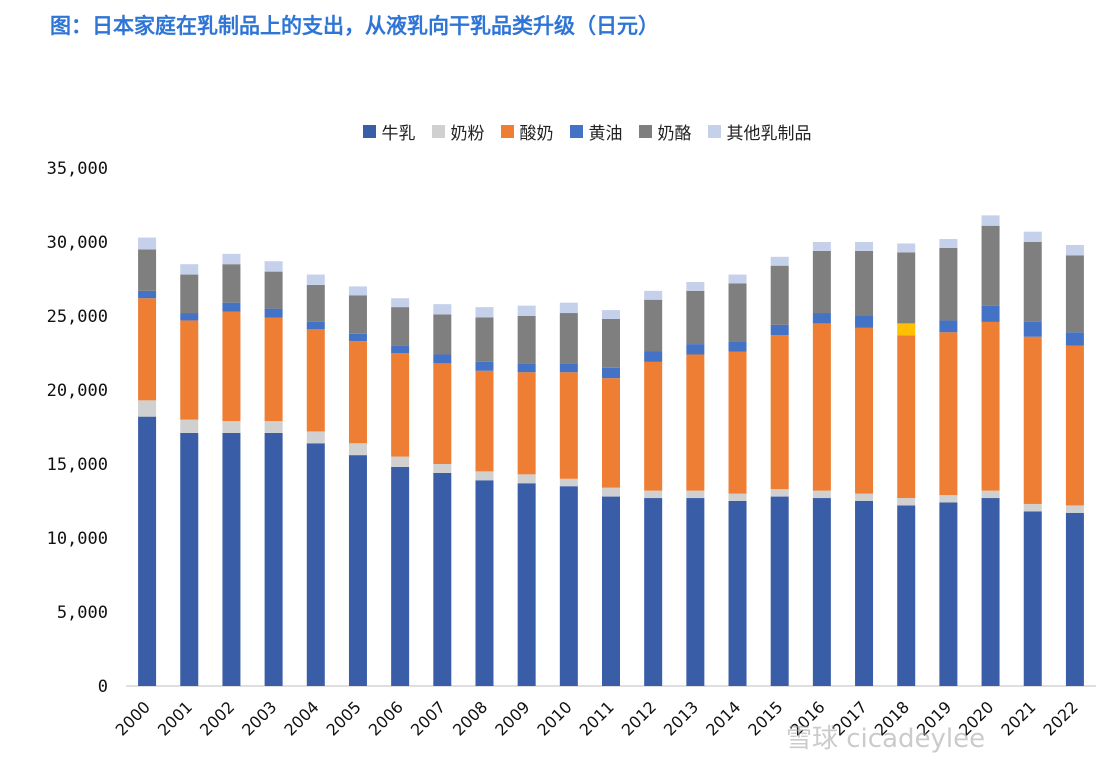 The height and width of the screenshot is (768, 1114). Describe the element at coordinates (442, 359) in the screenshot. I see `bar-butter-2007` at that location.